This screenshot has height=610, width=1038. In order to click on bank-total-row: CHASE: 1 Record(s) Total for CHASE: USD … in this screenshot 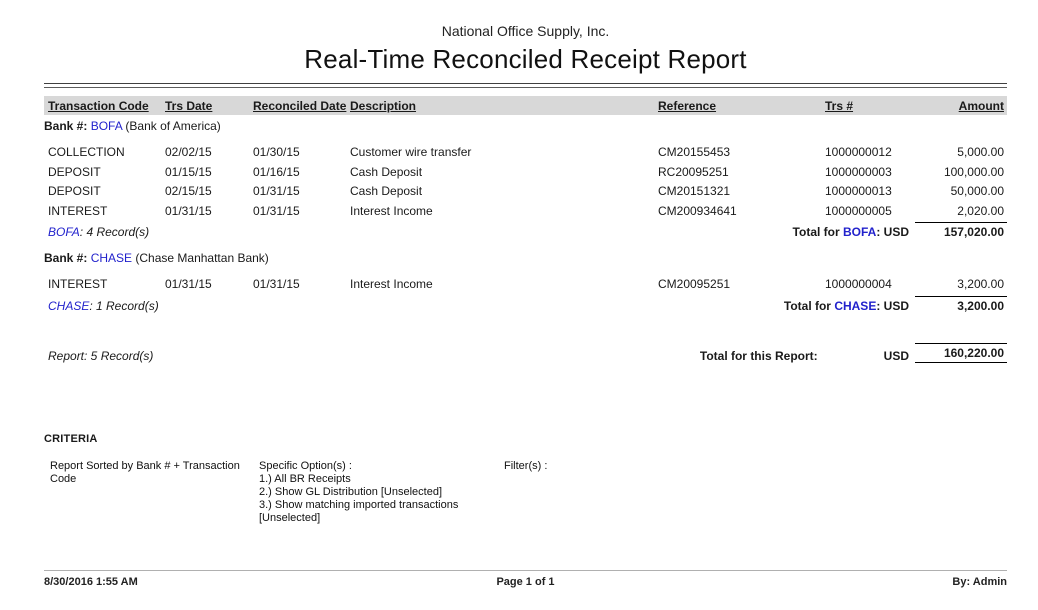, I will do `click(525, 304)`.